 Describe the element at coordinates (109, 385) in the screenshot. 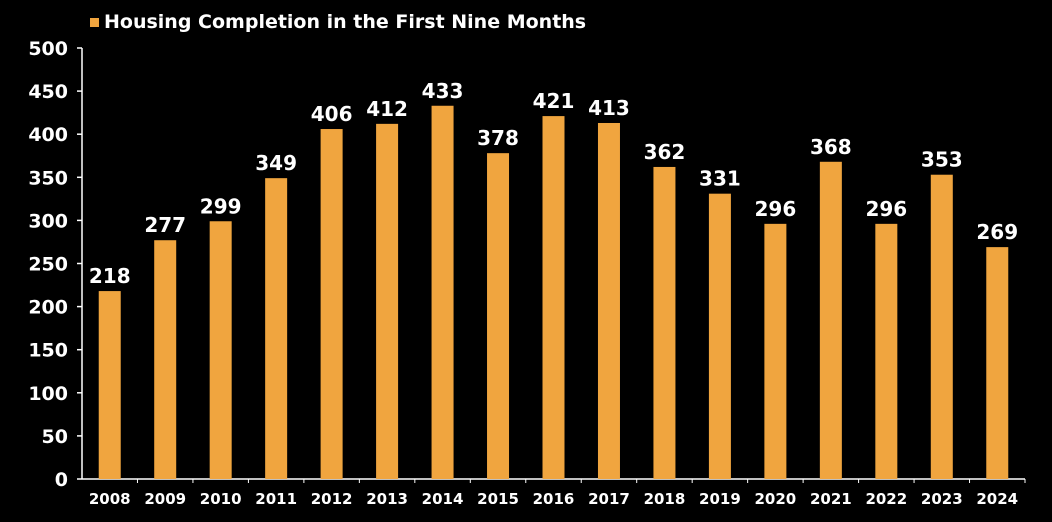

I see `bar-2008` at that location.